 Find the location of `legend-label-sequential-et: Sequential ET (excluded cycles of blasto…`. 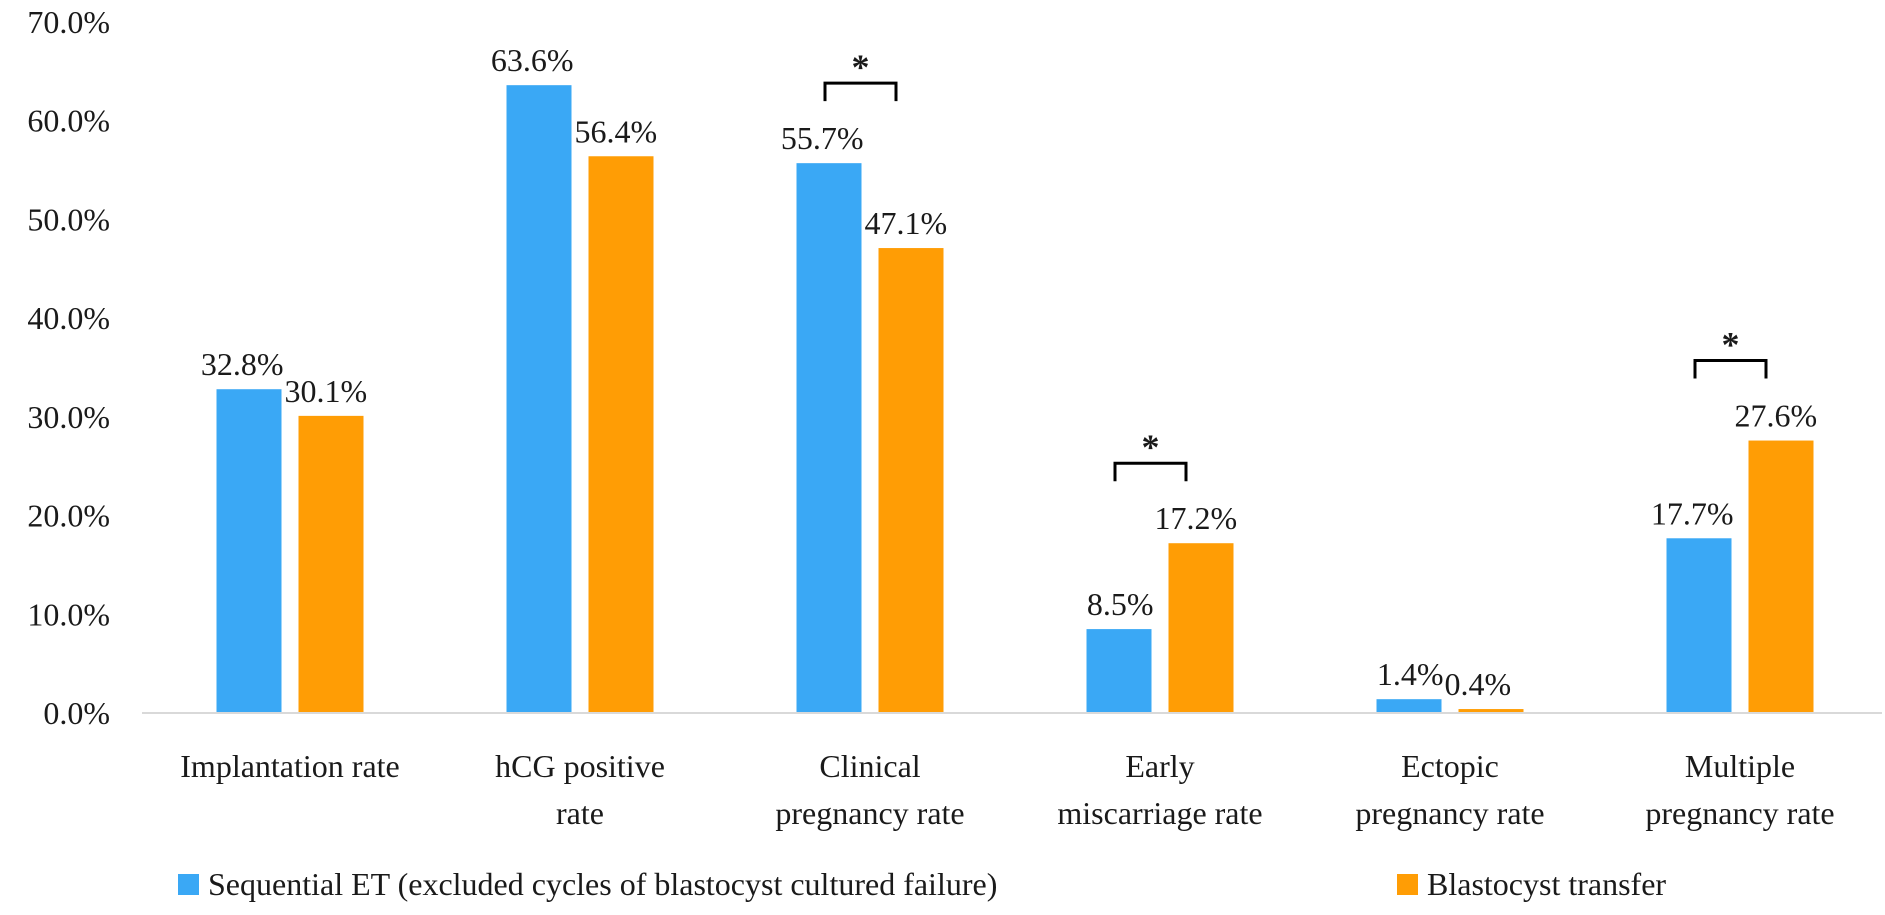

legend-label-sequential-et: Sequential ET (excluded cycles of blasto… is located at coordinates (602, 884).